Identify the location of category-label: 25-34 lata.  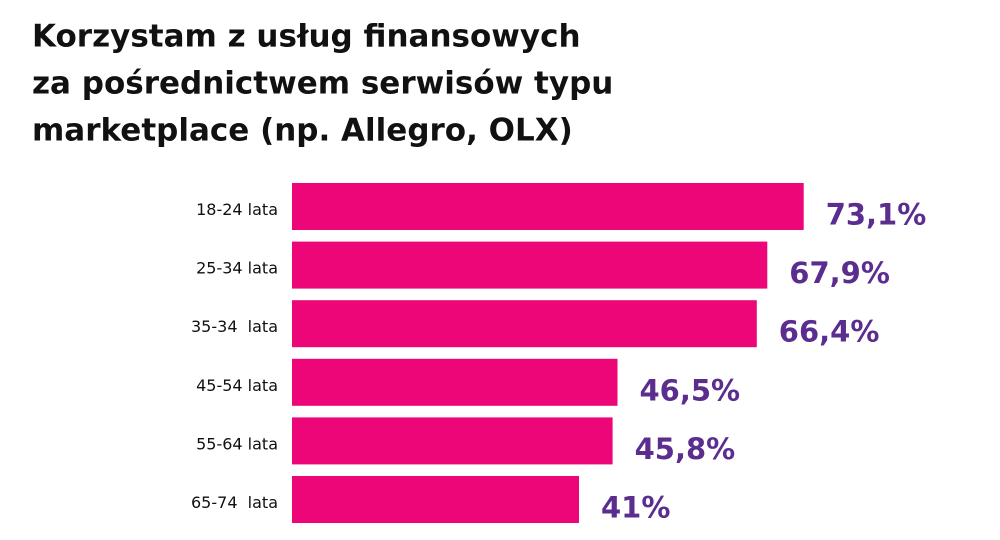
(237, 268).